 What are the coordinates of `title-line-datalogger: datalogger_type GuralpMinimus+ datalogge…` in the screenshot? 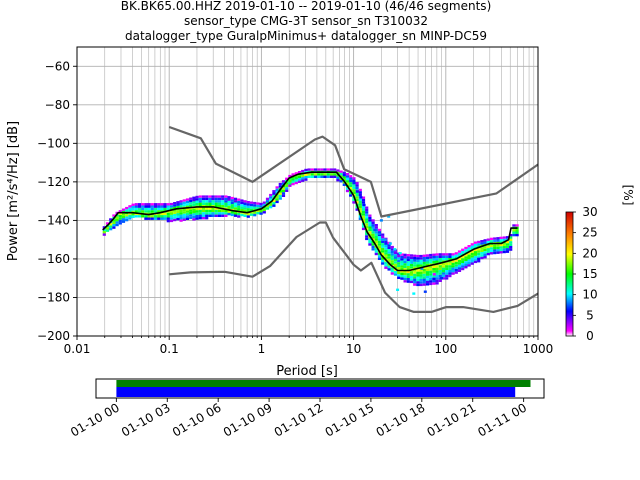 It's located at (306, 36).